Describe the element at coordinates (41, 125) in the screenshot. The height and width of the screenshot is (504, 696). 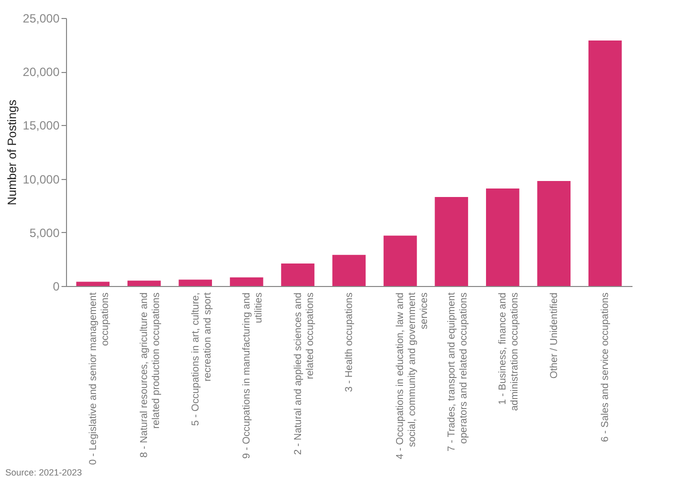
I see `y-tick-label: 15,000` at that location.